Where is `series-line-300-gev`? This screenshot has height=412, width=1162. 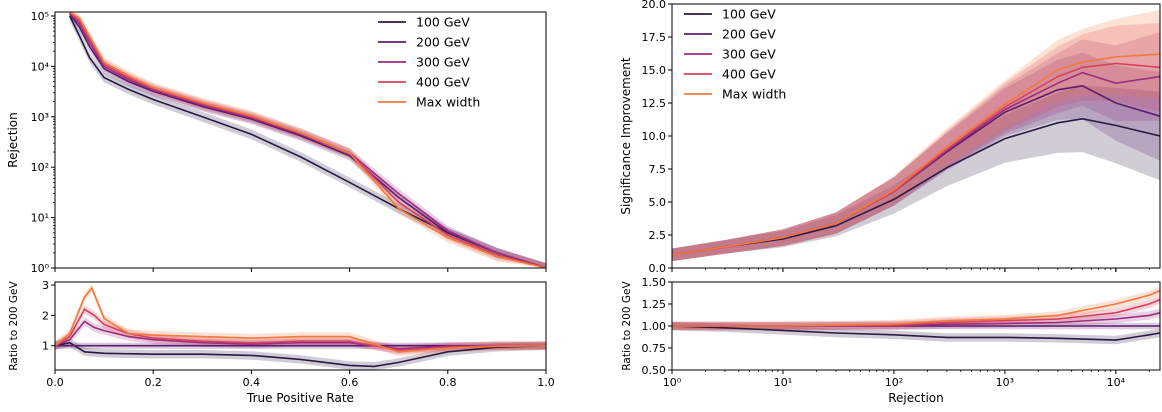 series-line-300-gev is located at coordinates (300, 335).